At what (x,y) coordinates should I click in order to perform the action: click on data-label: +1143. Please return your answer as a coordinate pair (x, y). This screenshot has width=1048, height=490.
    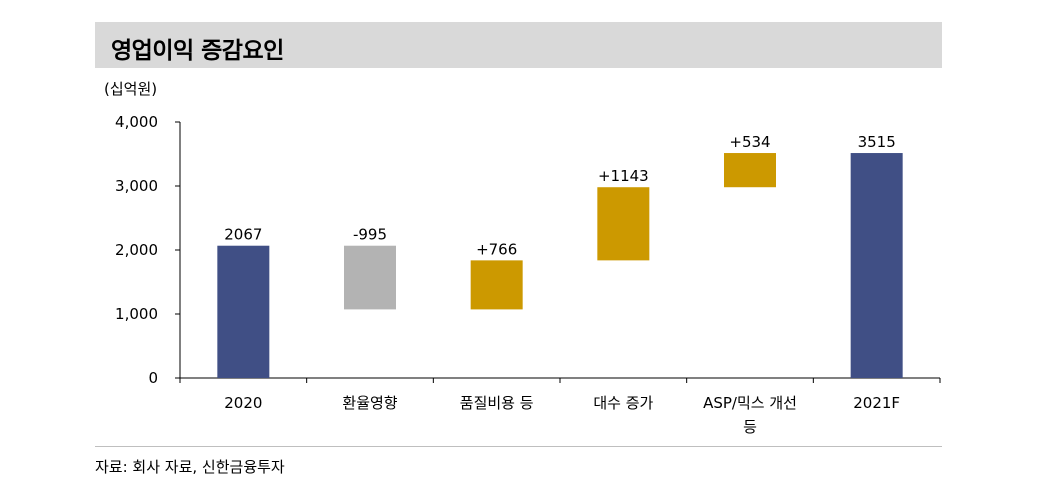
    Looking at the image, I should click on (623, 176).